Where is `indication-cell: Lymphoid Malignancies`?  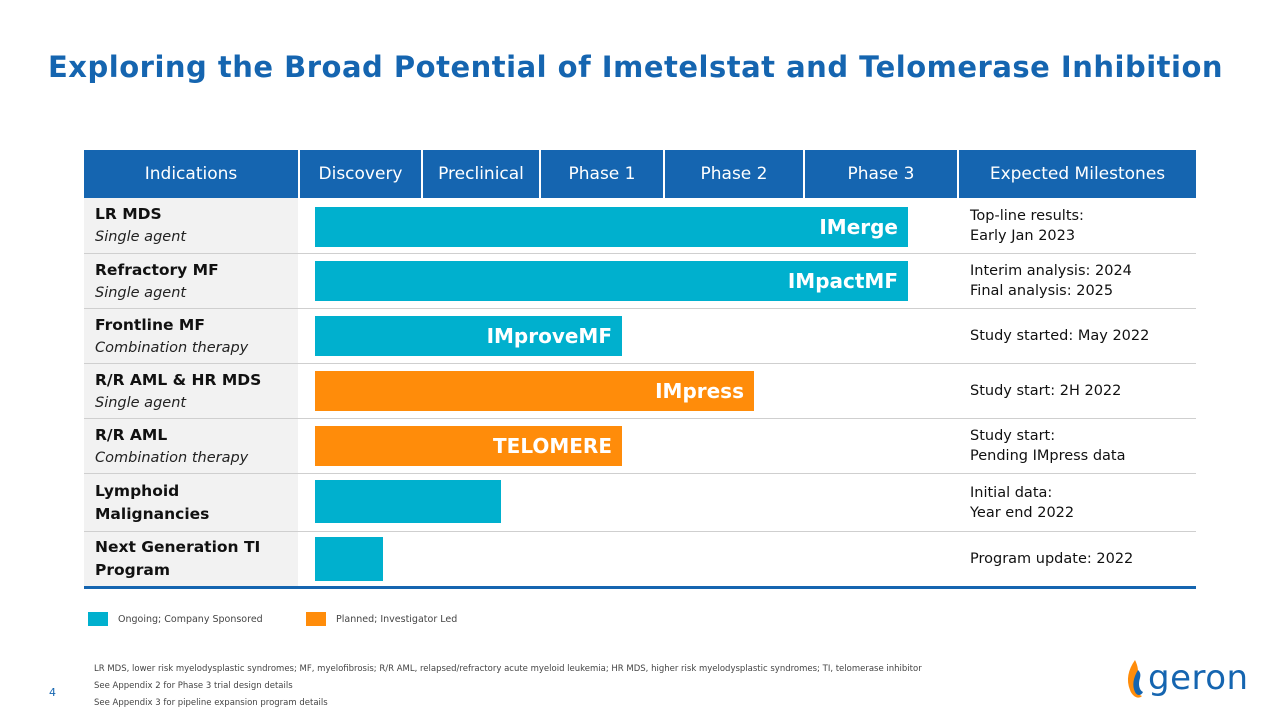
indication-cell: Lymphoid Malignancies is located at coordinates (191, 502).